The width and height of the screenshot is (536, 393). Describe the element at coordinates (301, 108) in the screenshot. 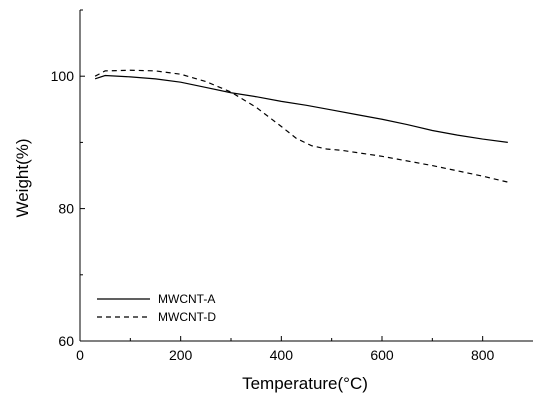

I see `series-line-mwcnt-a` at that location.